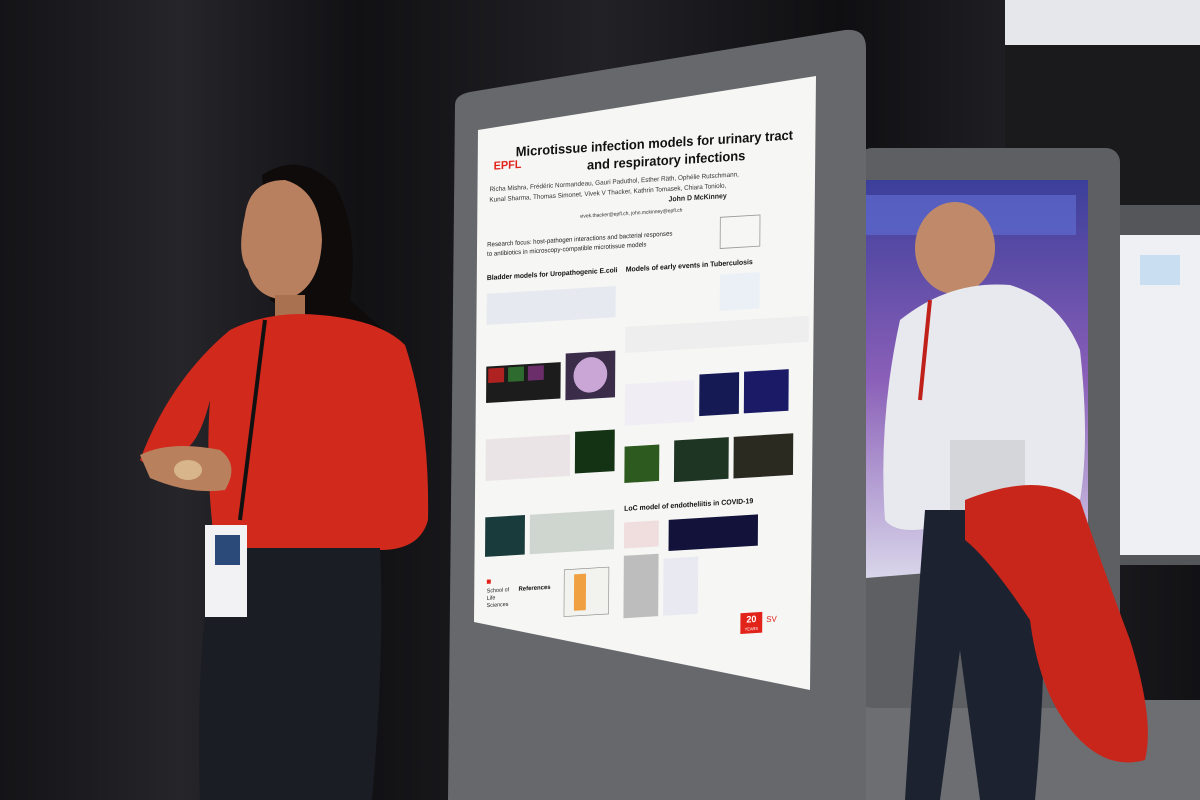  I want to click on poster-far, so click(1160, 395).